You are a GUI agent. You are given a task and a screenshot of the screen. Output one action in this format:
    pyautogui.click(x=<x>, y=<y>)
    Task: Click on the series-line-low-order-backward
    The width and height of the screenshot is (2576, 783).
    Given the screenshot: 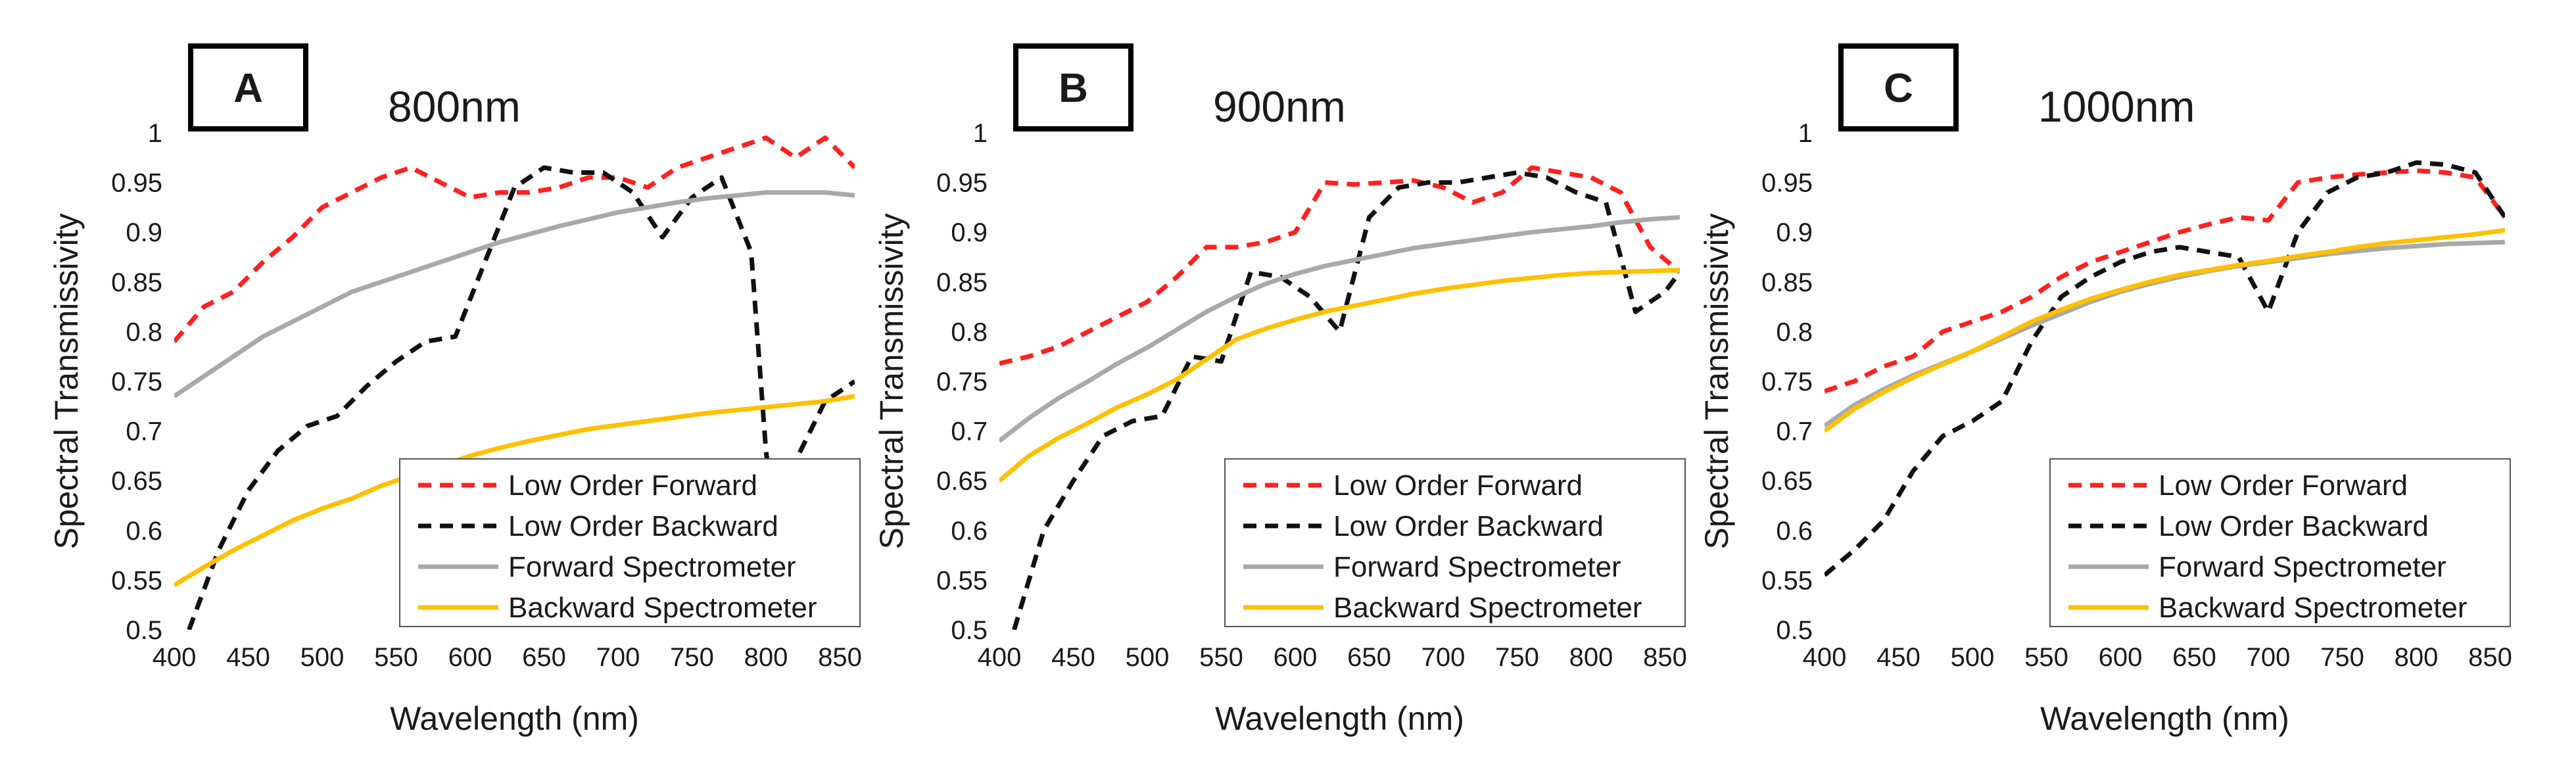 What is the action you would take?
    pyautogui.click(x=2165, y=369)
    